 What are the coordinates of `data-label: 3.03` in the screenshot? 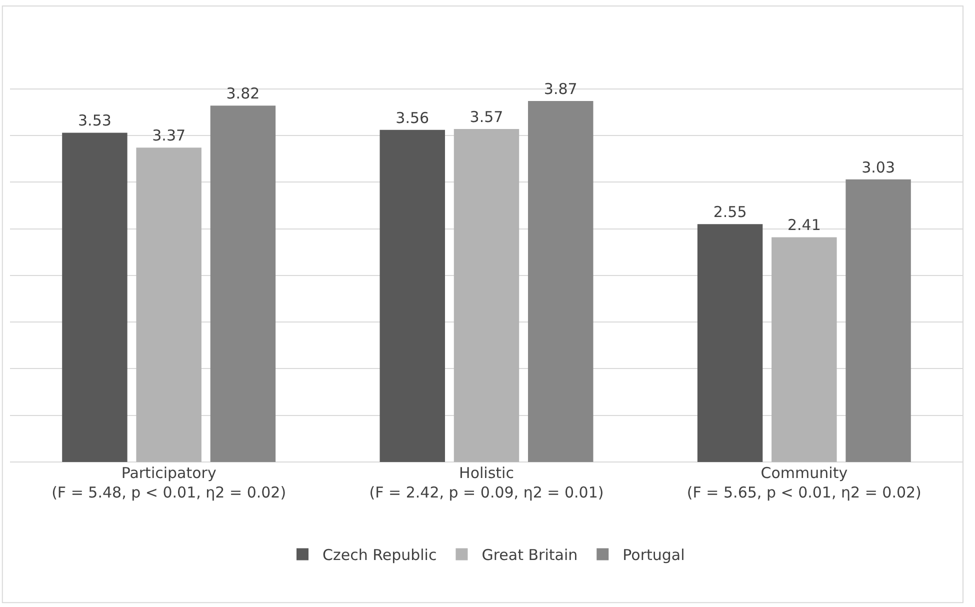 It's located at (878, 167).